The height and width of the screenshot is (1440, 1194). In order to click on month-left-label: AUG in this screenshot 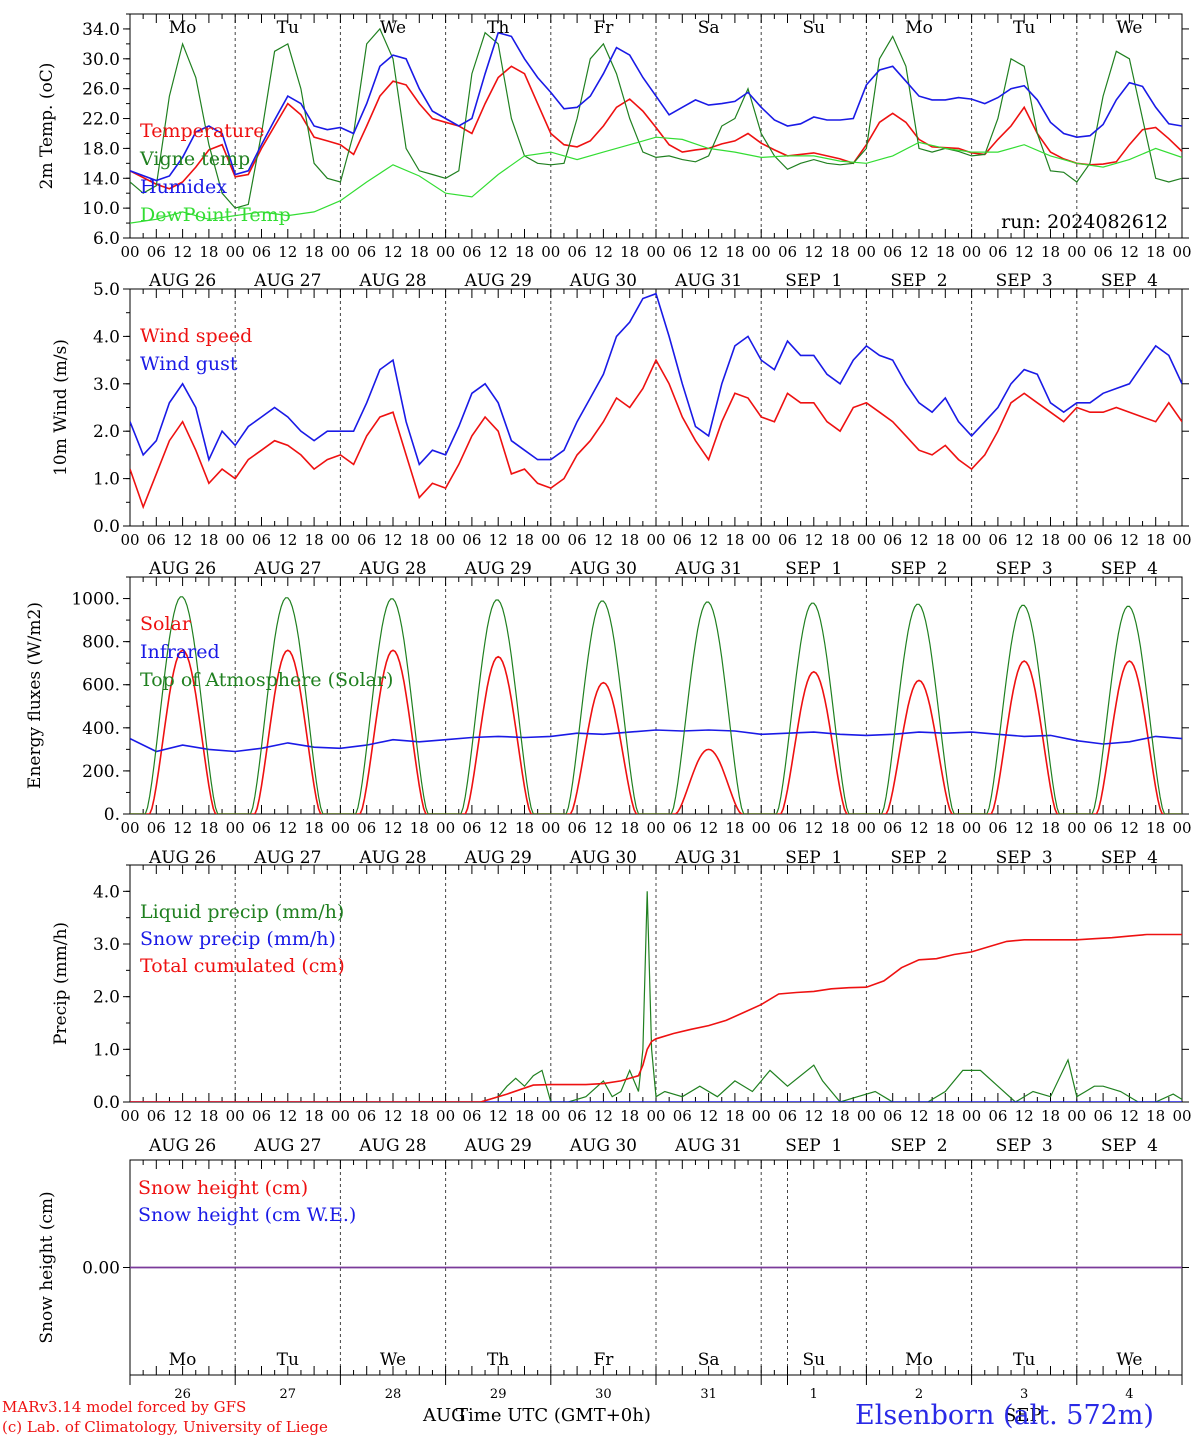, I will do `click(444, 1415)`.